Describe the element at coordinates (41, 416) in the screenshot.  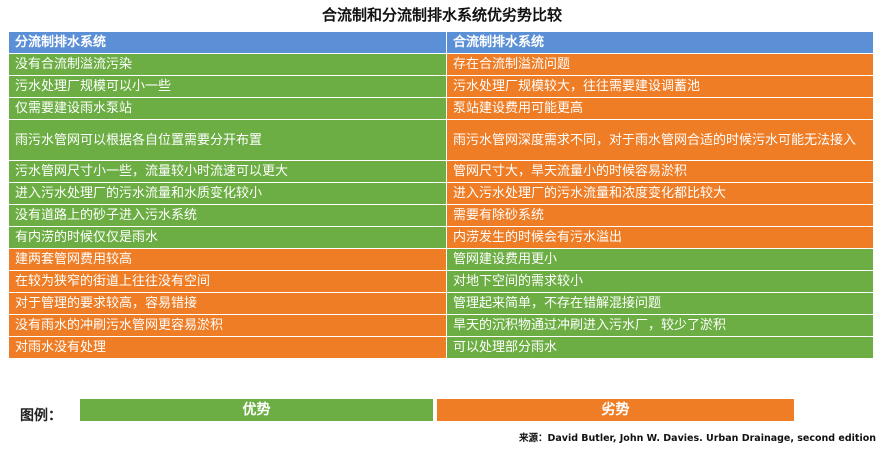
I see `legend-label: 图例：` at that location.